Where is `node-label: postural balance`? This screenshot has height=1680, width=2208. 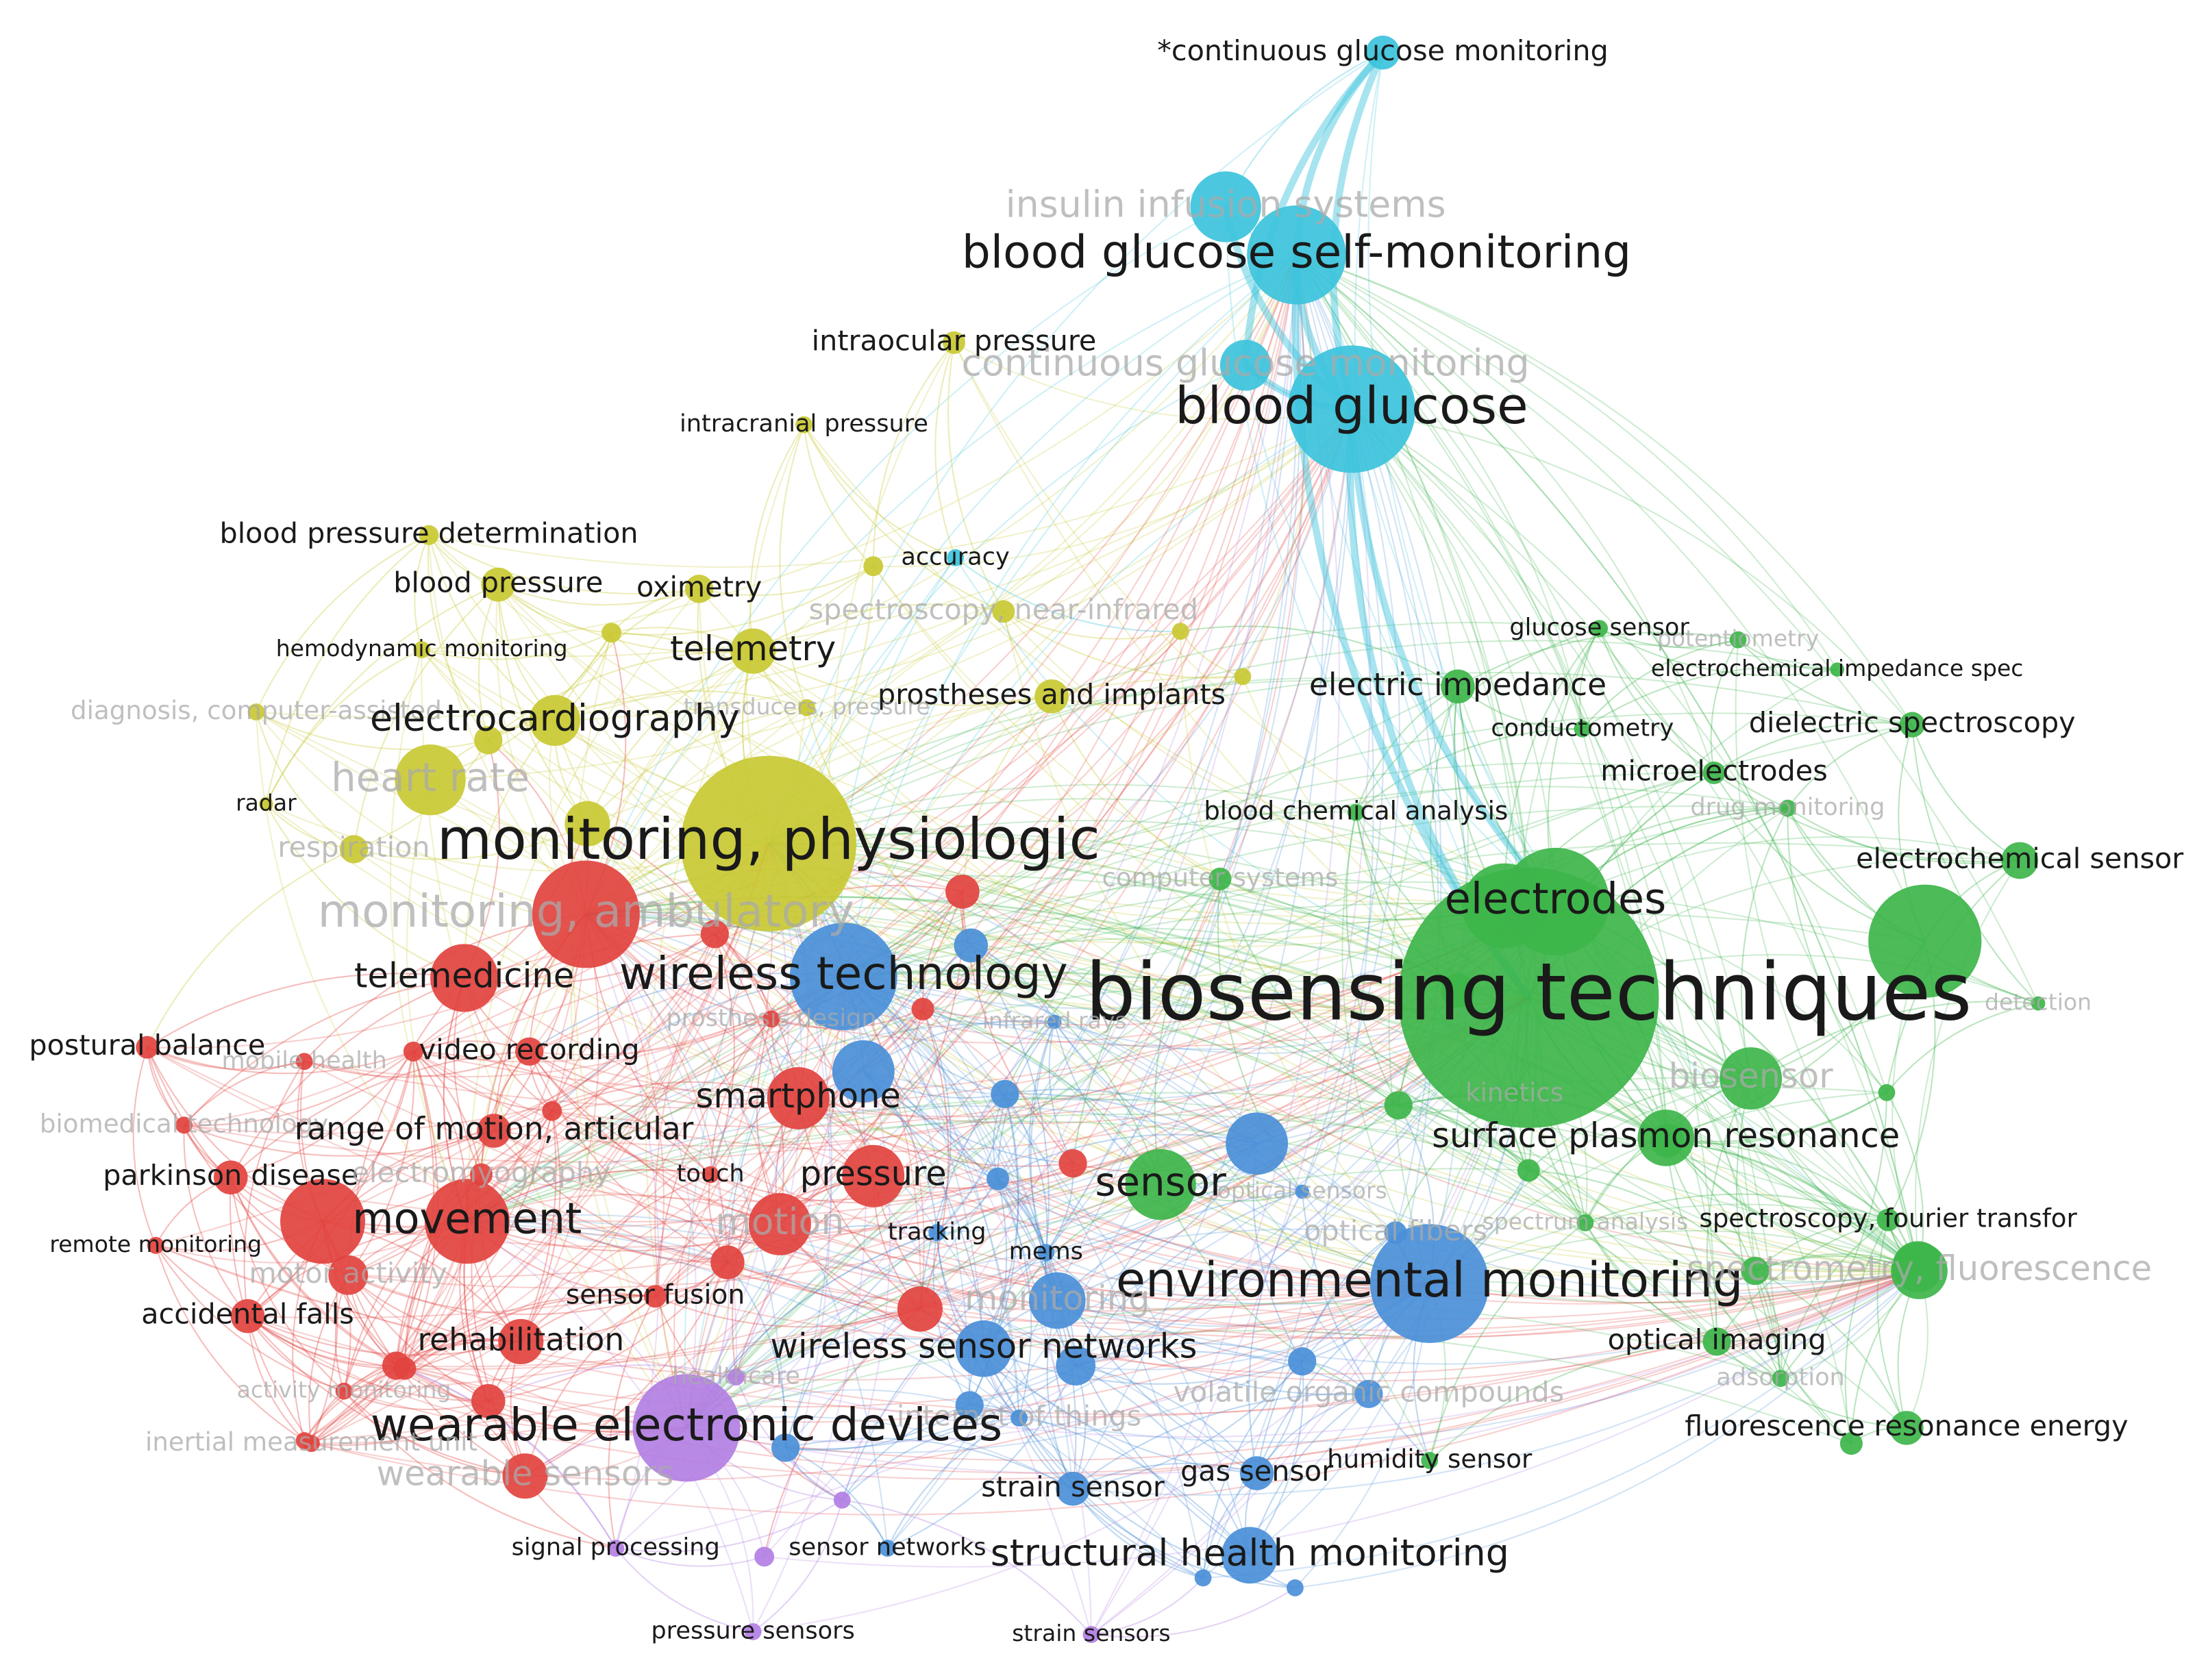 node-label: postural balance is located at coordinates (147, 1045).